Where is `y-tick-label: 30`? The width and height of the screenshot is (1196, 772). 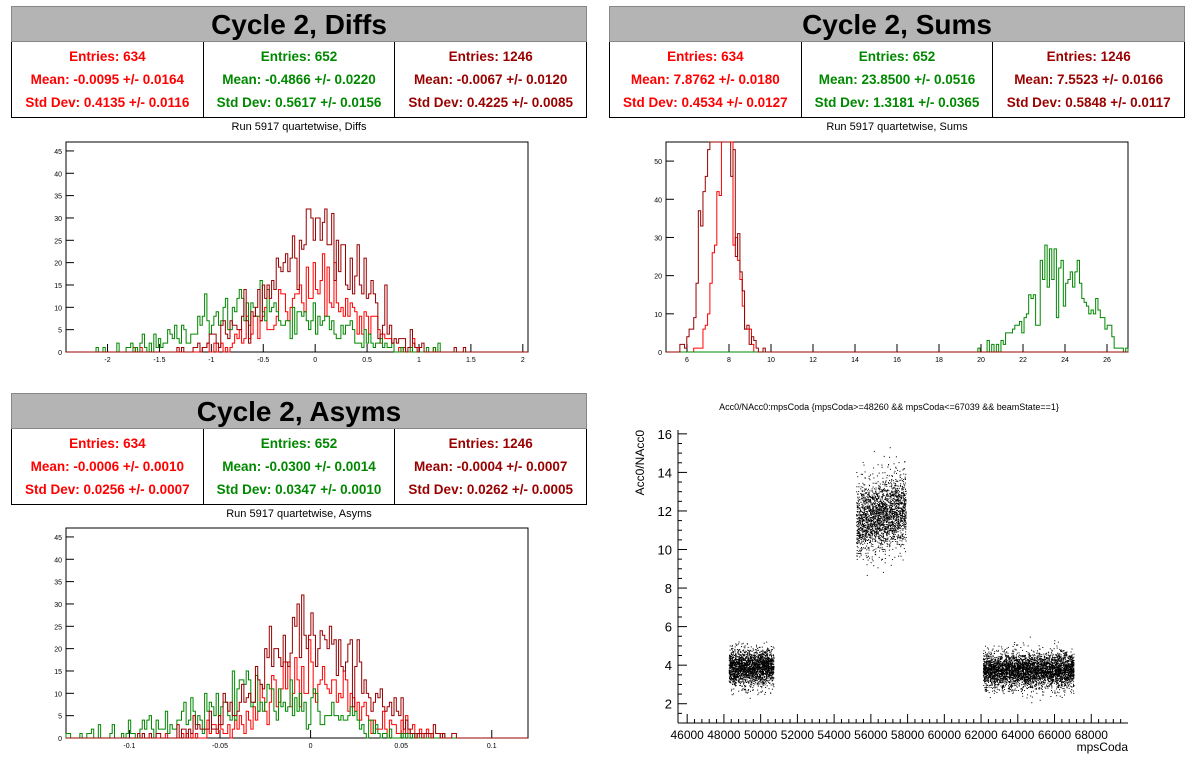 y-tick-label: 30 is located at coordinates (58, 605).